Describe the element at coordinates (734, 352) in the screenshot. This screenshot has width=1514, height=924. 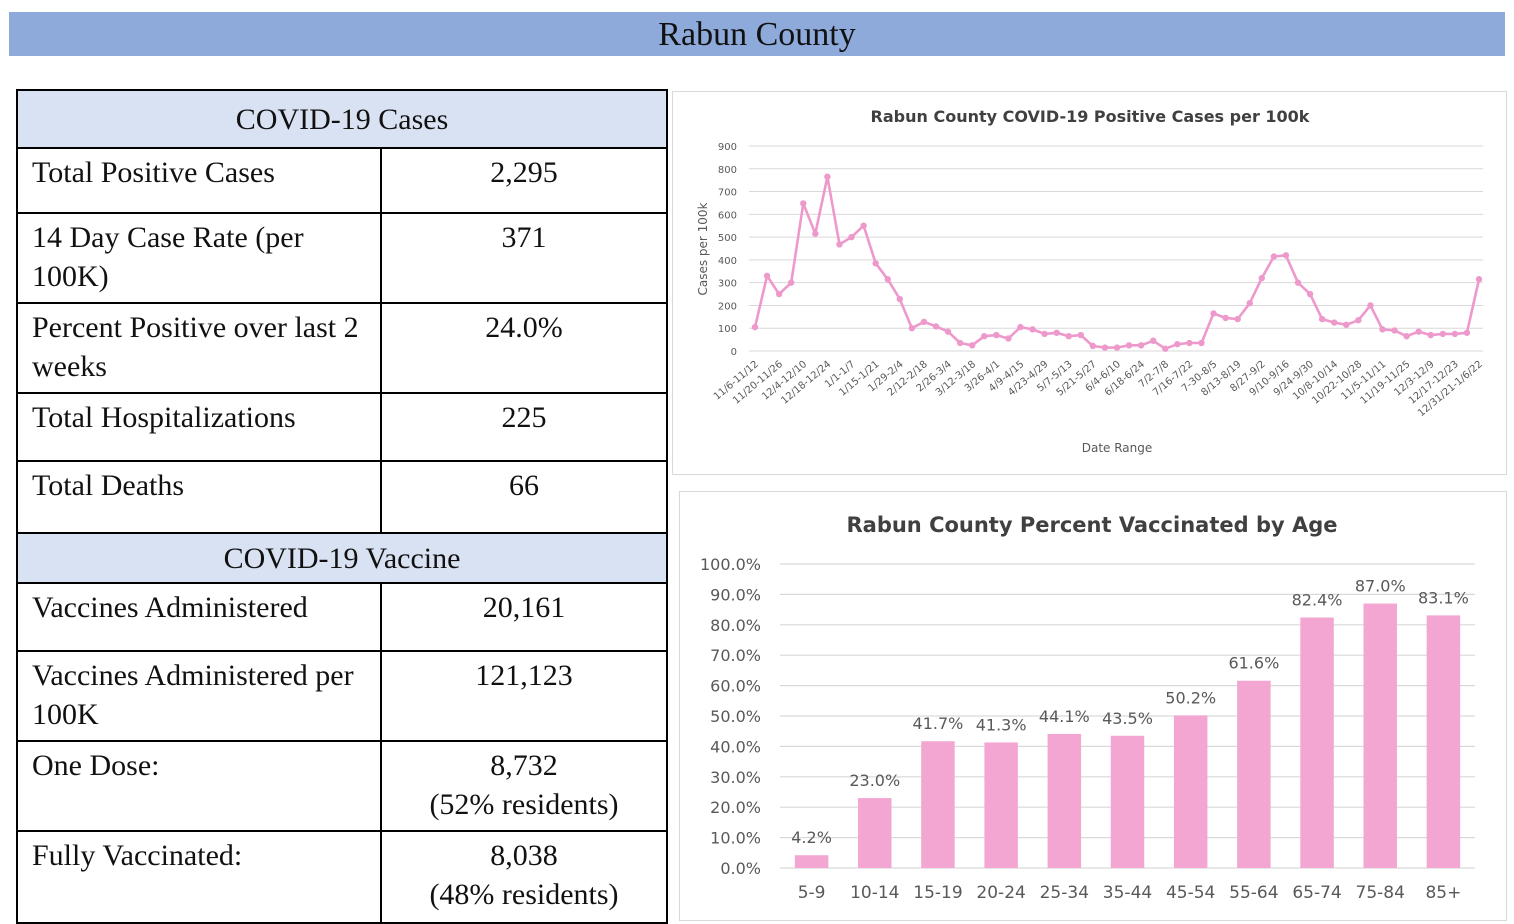
I see `y-tick-label: 0` at that location.